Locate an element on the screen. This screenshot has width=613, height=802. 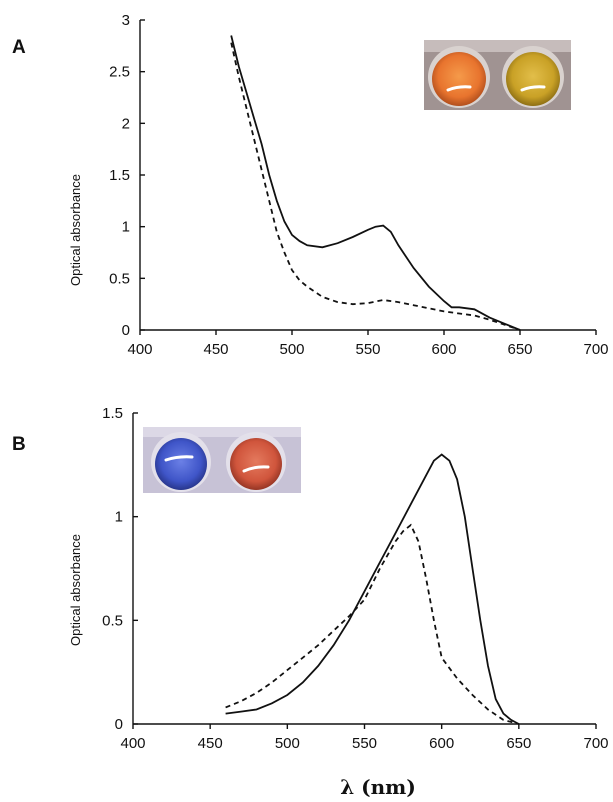
panel-a-y-tick-label: 0.5 is located at coordinates (119, 278).